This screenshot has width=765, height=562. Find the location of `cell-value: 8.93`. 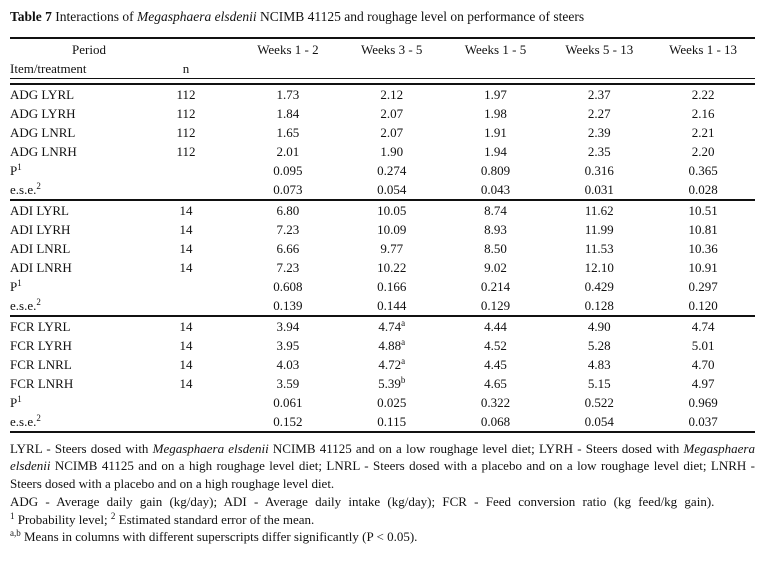

cell-value: 8.93 is located at coordinates (495, 229).